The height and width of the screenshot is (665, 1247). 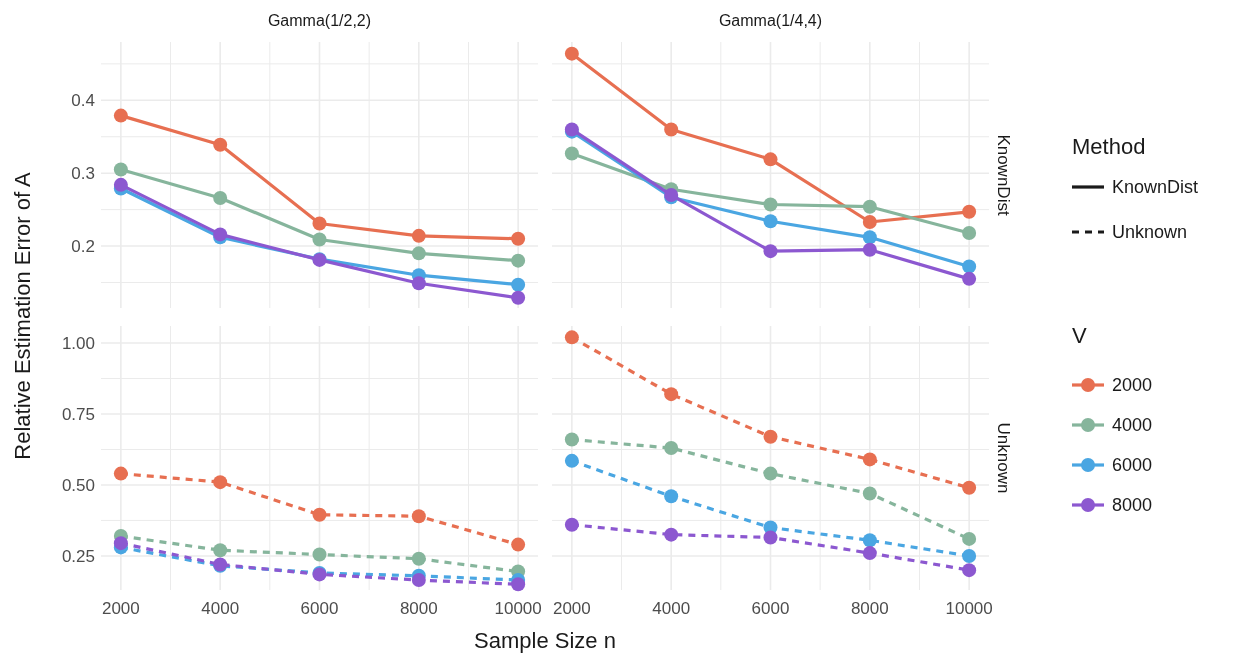 What do you see at coordinates (1003, 175) in the screenshot?
I see `y2-axis-title: KnownDist` at bounding box center [1003, 175].